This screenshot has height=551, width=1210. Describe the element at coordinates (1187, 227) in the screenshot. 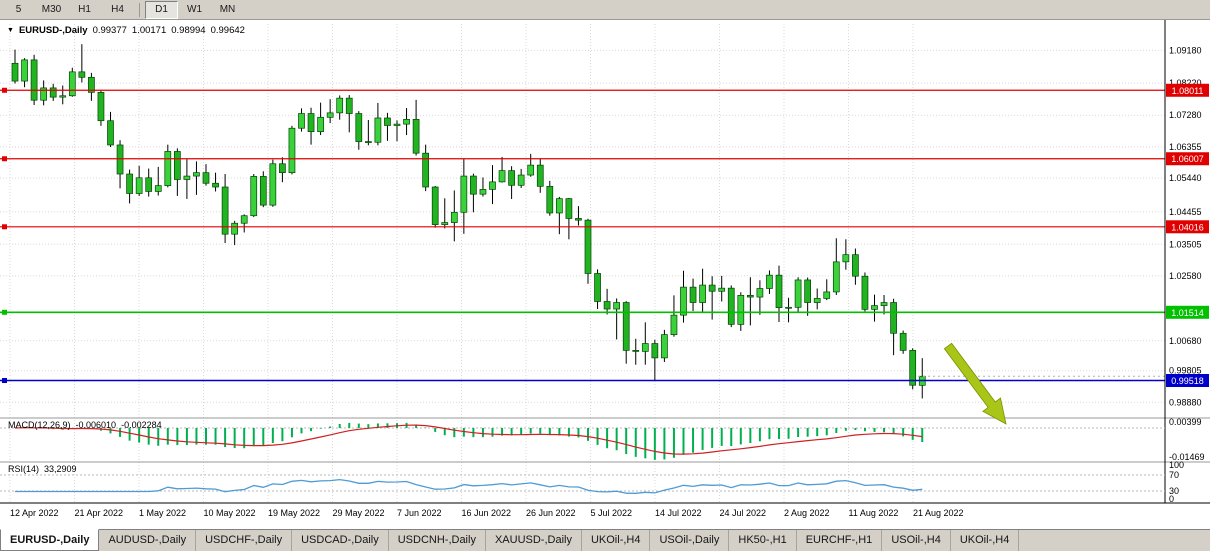

I see `svg-text: 1.04016` at that location.